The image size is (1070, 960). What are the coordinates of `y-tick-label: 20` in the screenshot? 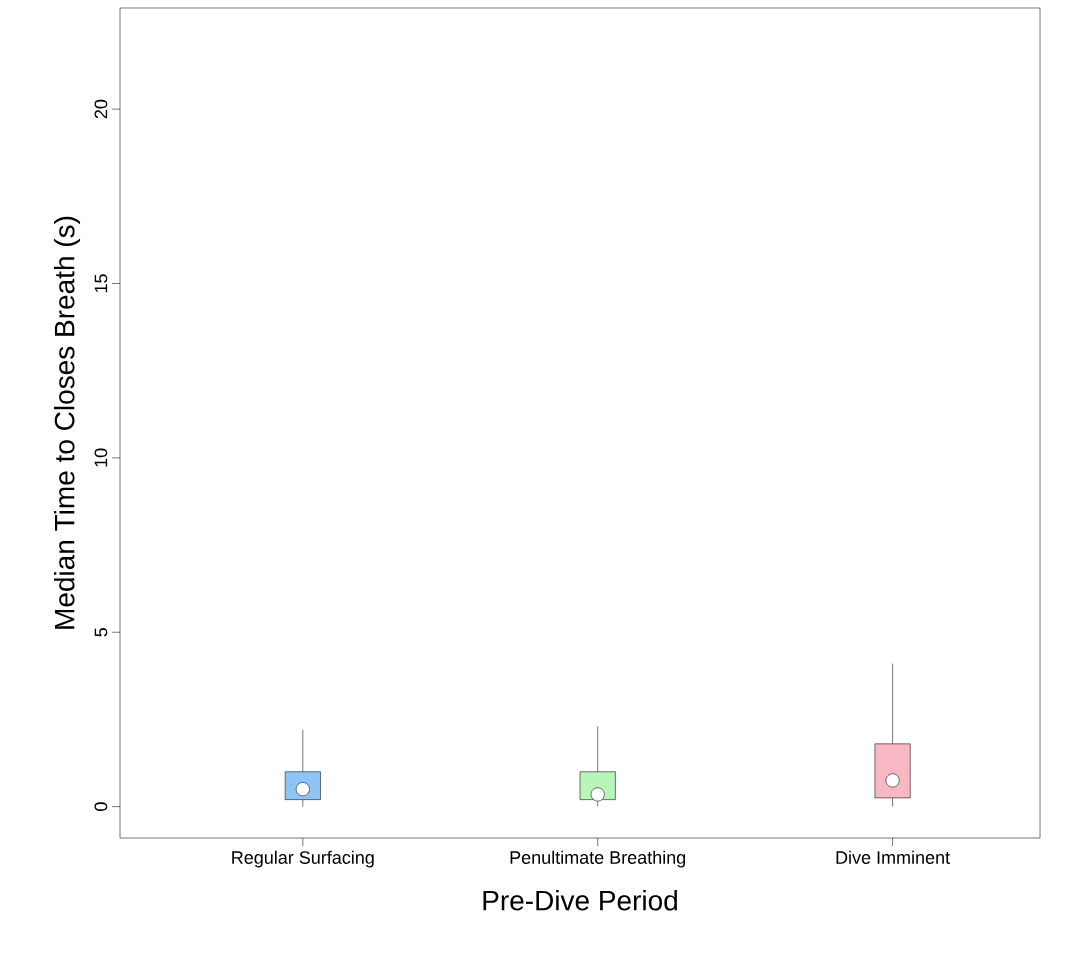 It's located at (101, 109).